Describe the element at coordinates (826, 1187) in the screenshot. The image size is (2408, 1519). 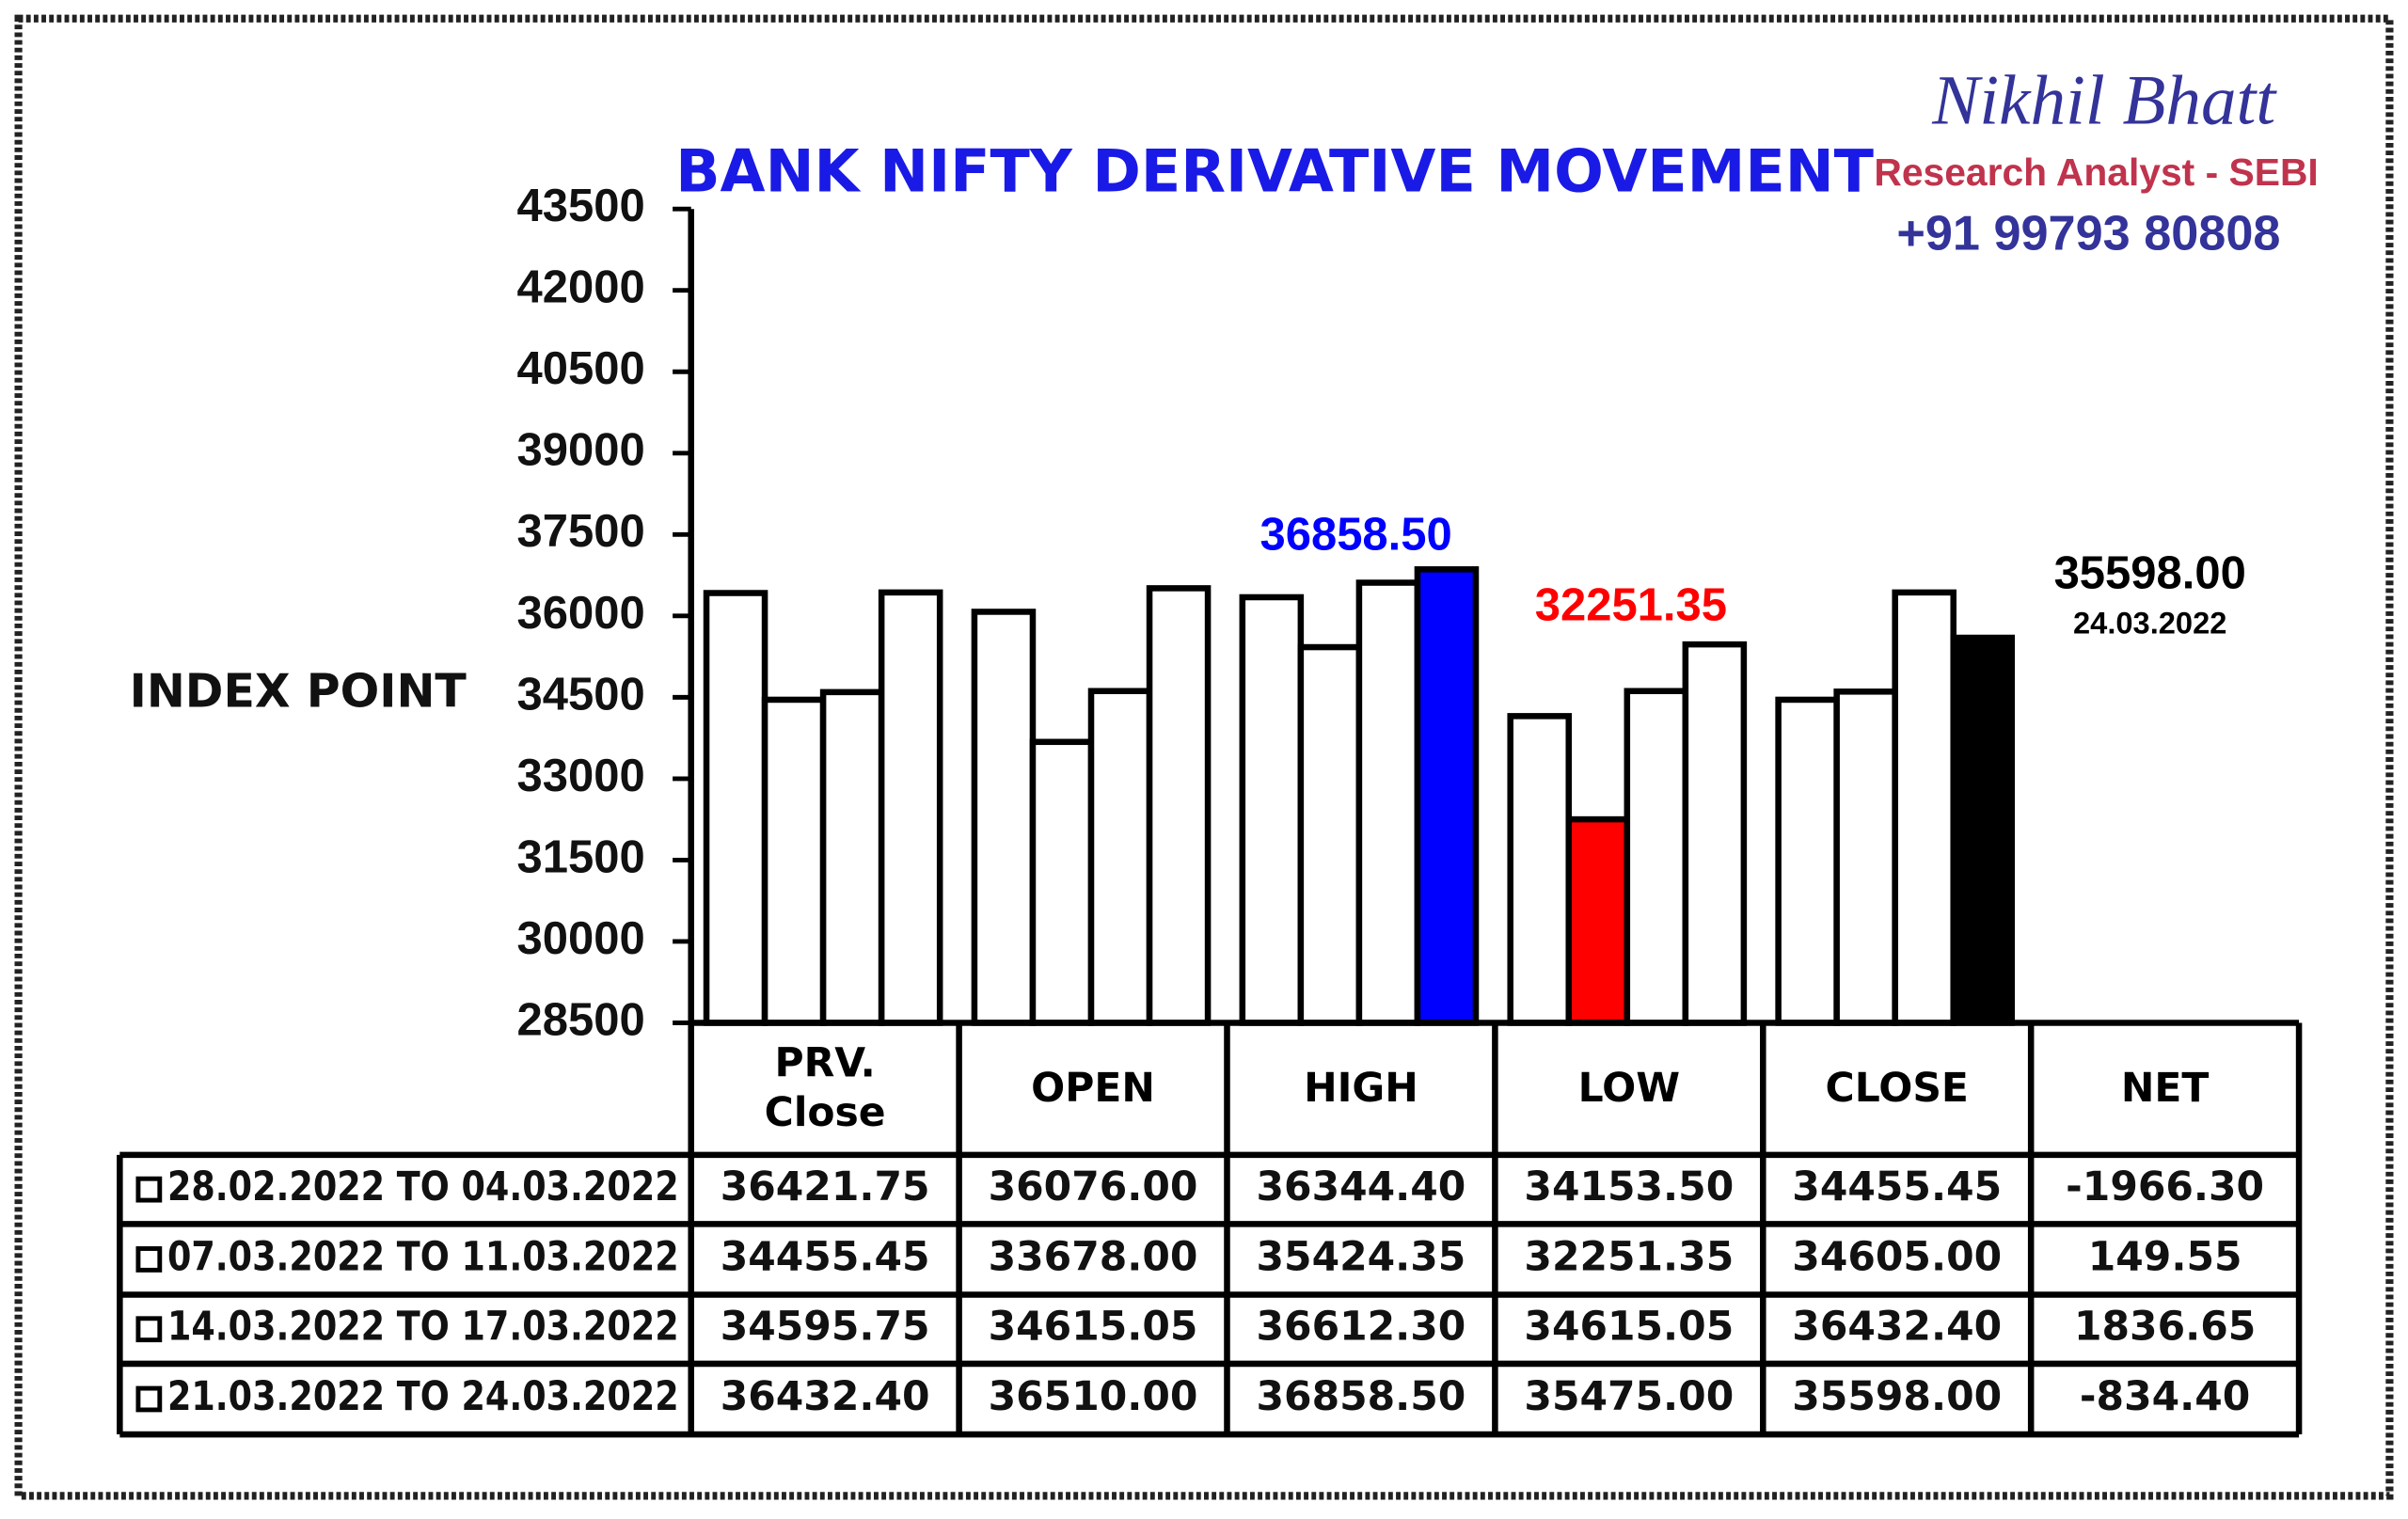
I see `table-cell: 36421.75` at that location.